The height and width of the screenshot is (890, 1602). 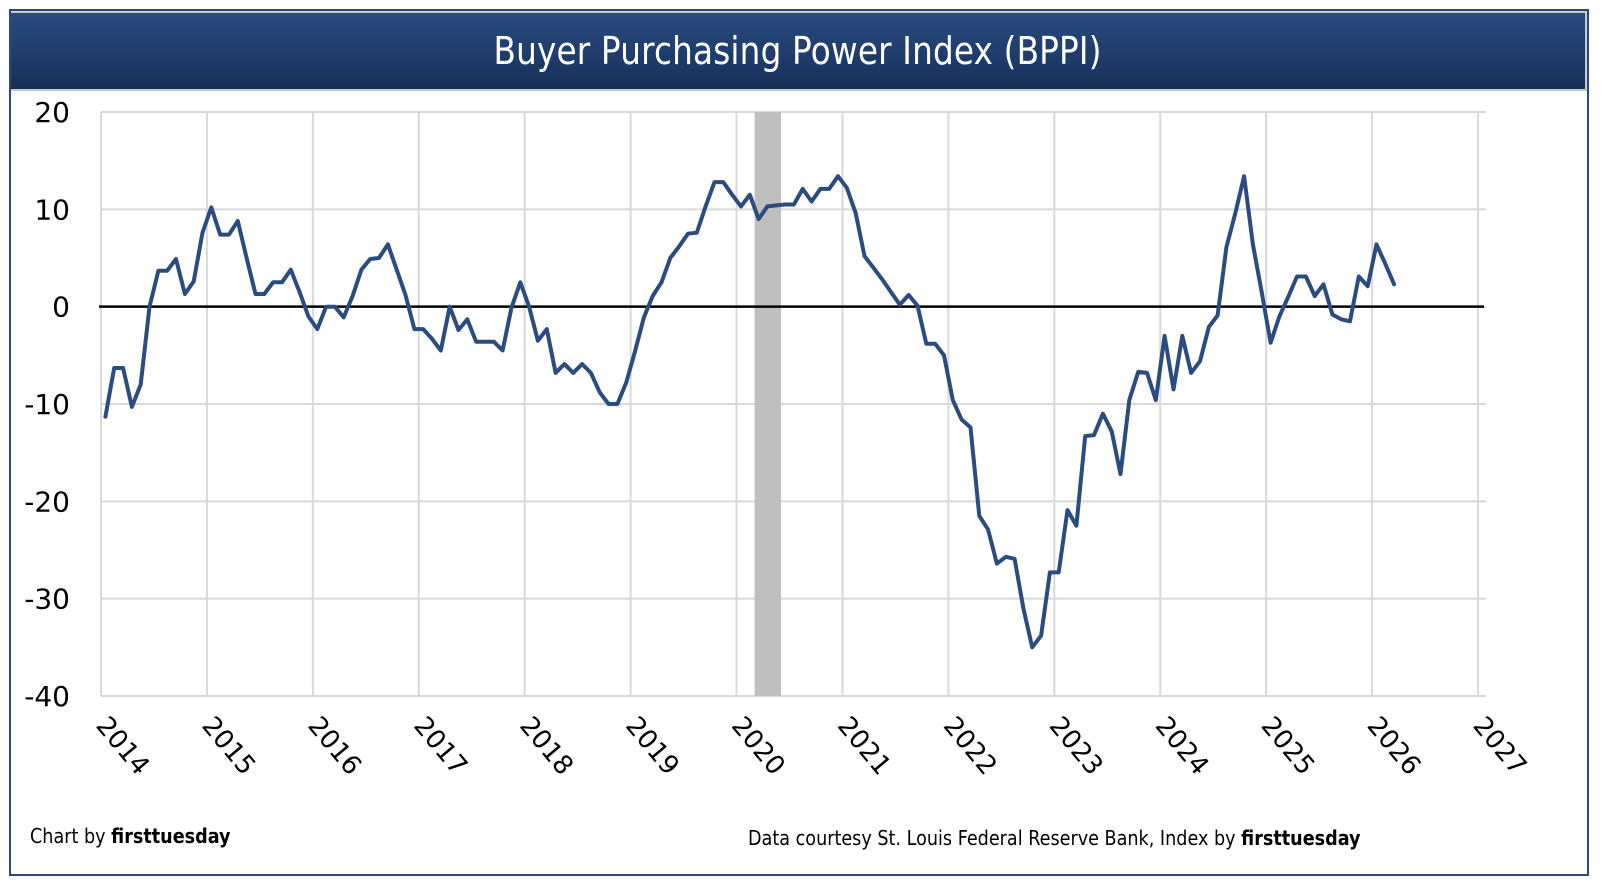 I want to click on x-tick-label: 2021, so click(x=864, y=746).